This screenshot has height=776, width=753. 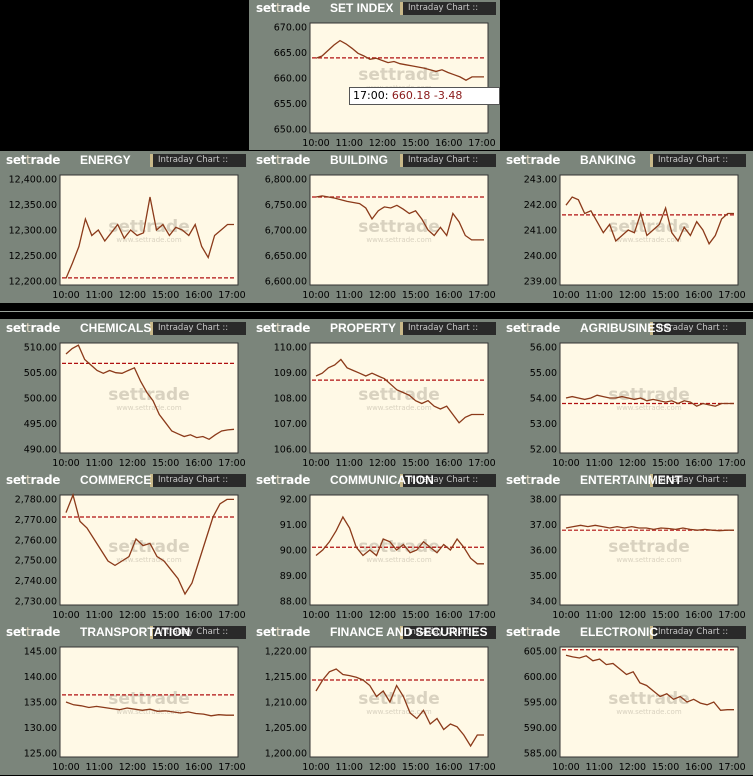 What do you see at coordinates (40, 450) in the screenshot?
I see `y-tick-label: 490.00` at bounding box center [40, 450].